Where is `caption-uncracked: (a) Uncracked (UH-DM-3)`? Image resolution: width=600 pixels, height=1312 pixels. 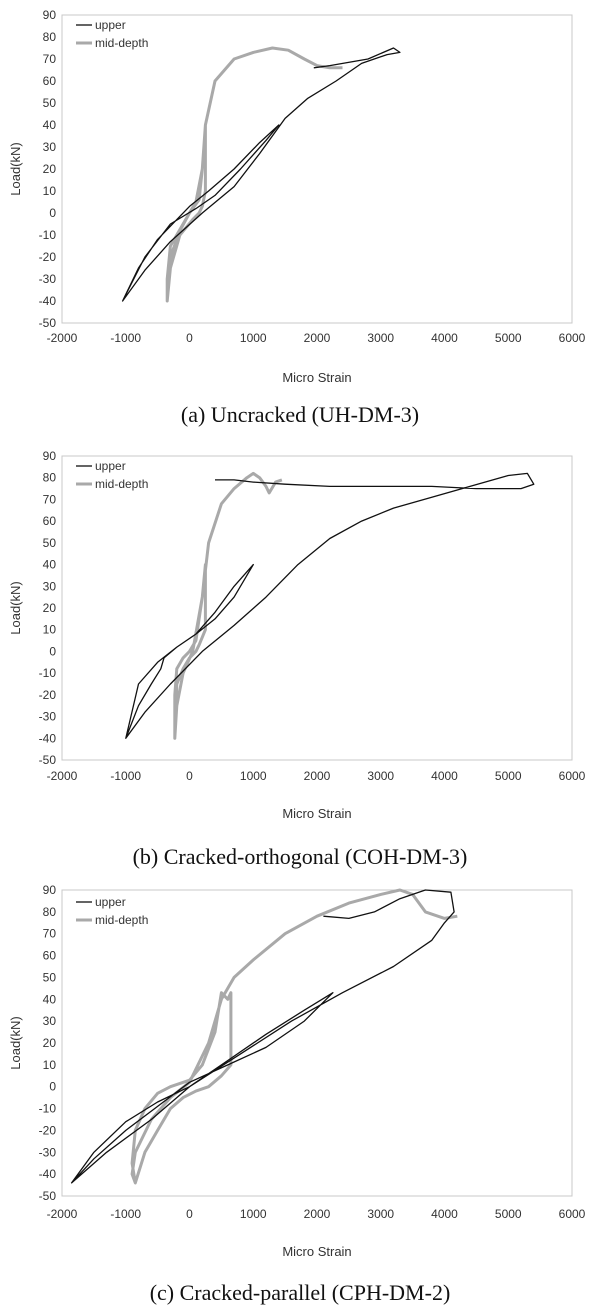 caption-uncracked: (a) Uncracked (UH-DM-3) is located at coordinates (300, 414).